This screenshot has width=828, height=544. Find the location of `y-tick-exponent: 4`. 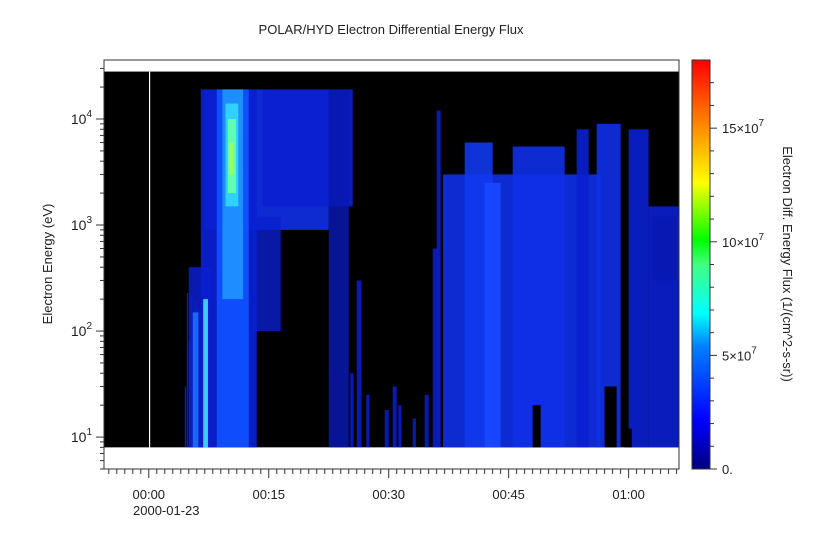

y-tick-exponent: 4 is located at coordinates (89, 114).